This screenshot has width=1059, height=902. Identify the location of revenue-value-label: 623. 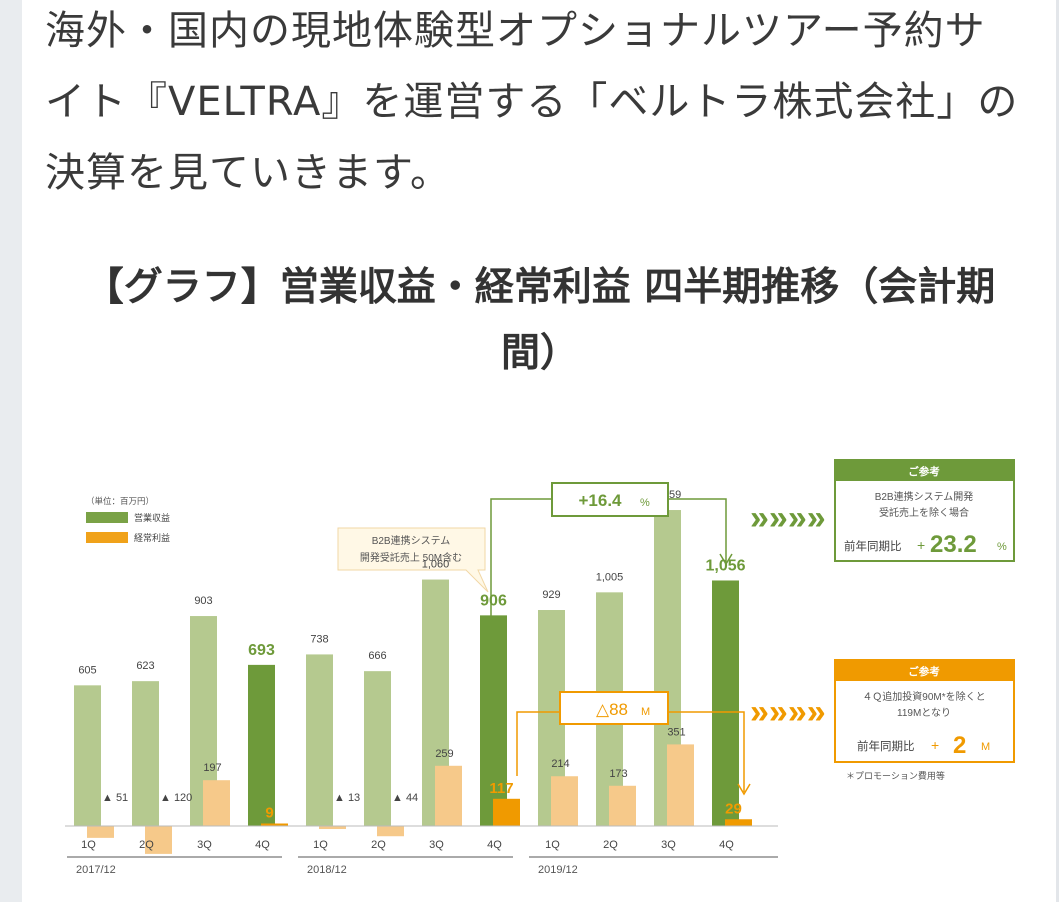
(145, 666).